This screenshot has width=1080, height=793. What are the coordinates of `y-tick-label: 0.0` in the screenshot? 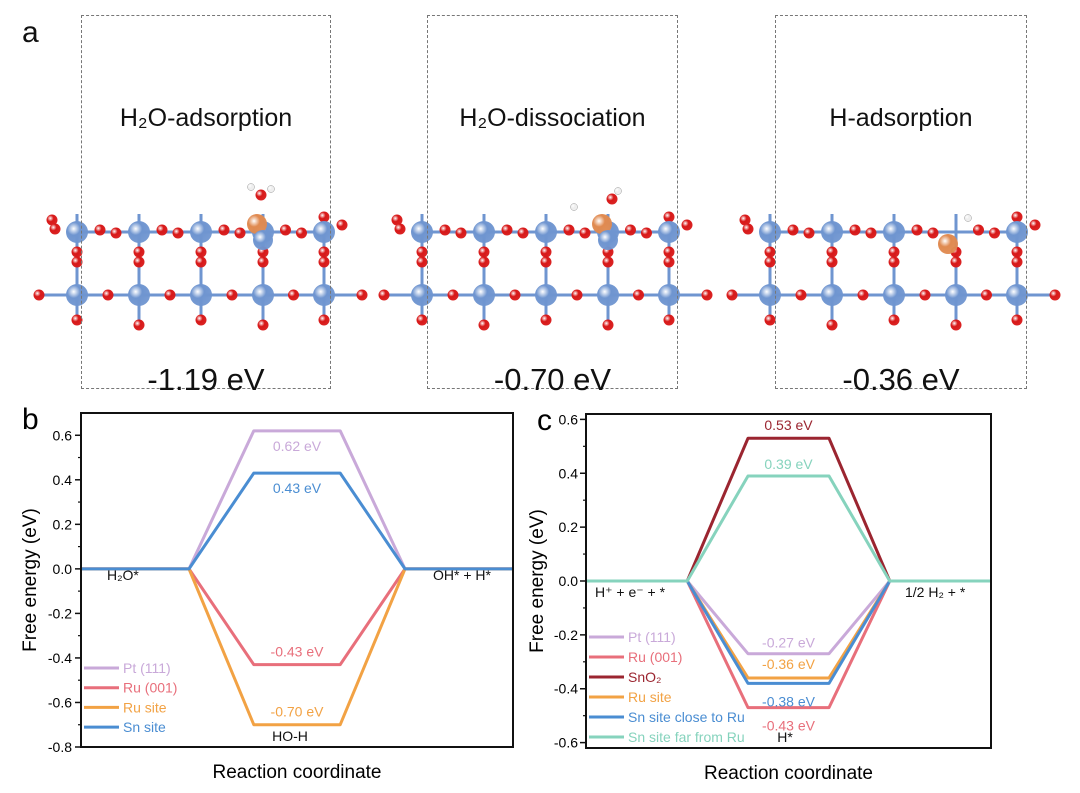 It's located at (569, 581).